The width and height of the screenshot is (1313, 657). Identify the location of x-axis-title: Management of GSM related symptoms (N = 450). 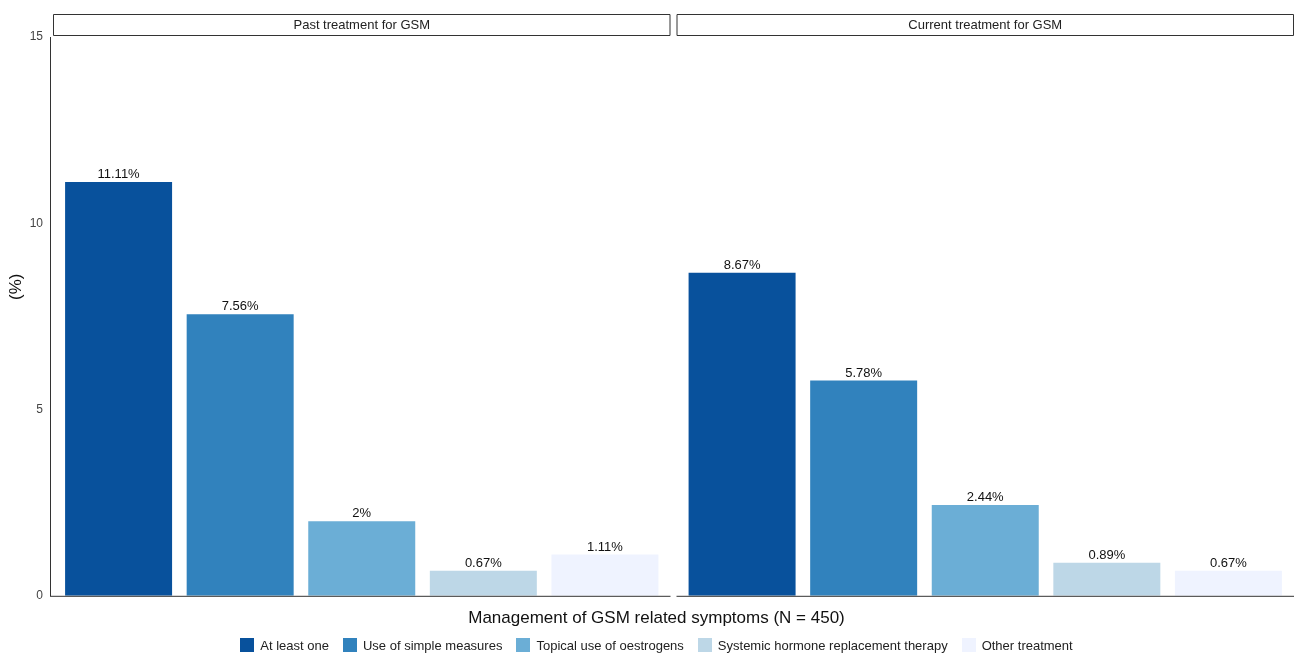
(656, 618).